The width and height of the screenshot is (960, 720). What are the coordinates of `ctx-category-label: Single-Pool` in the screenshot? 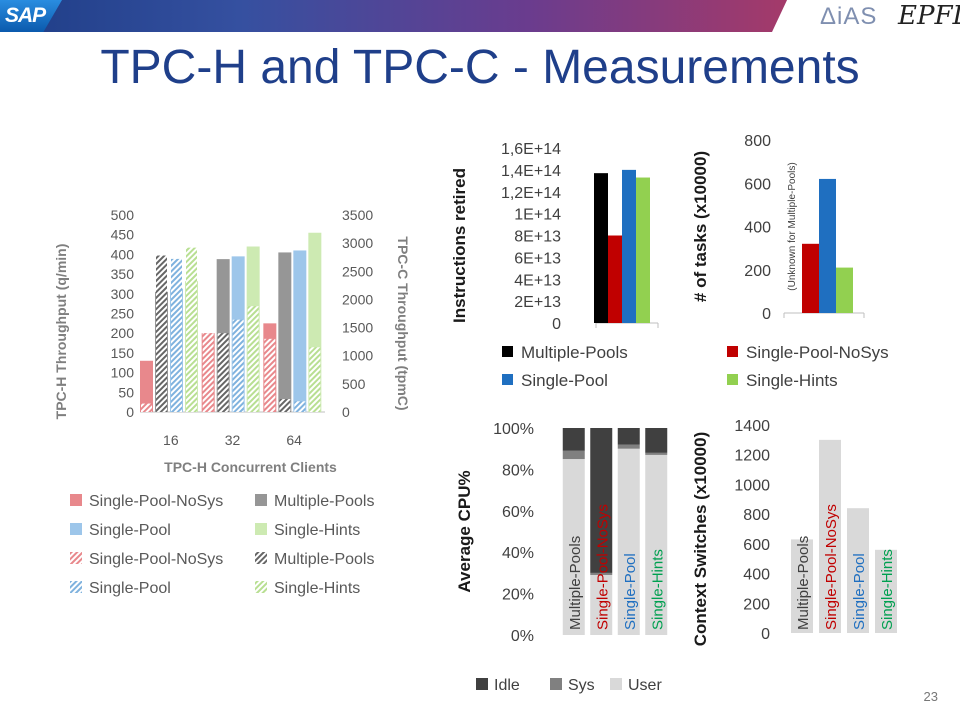 It's located at (859, 591).